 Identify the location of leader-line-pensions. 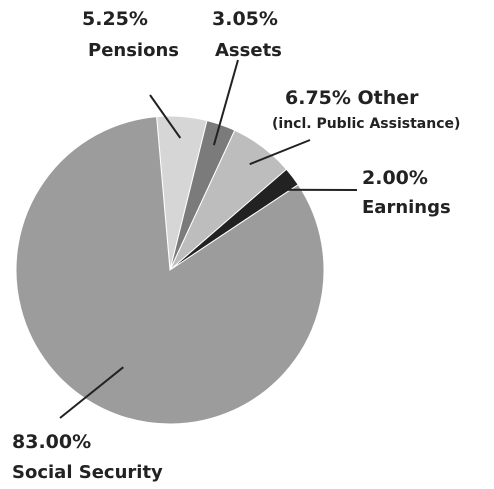
(165, 116).